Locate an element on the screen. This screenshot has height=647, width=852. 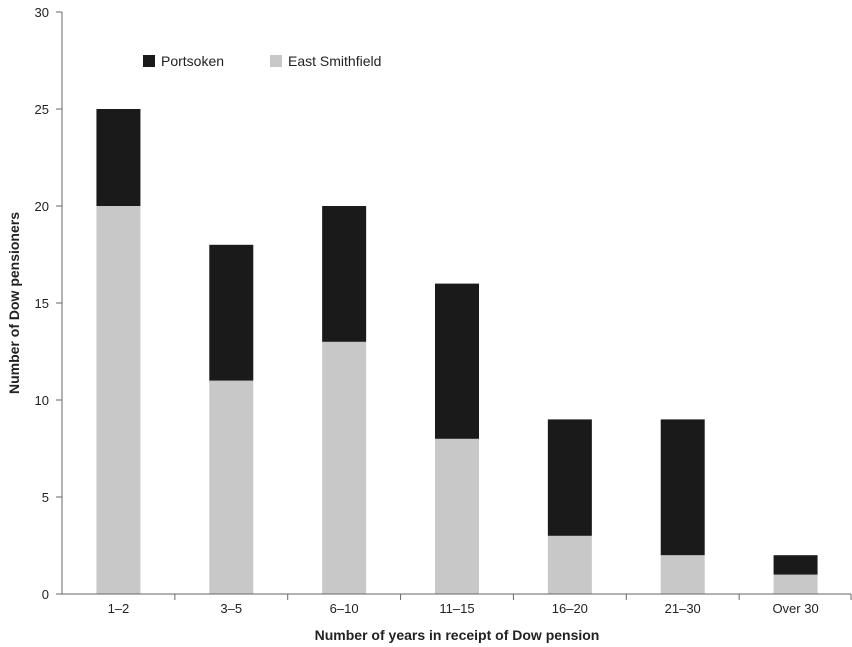
x-tick-label: 1–2 is located at coordinates (119, 608).